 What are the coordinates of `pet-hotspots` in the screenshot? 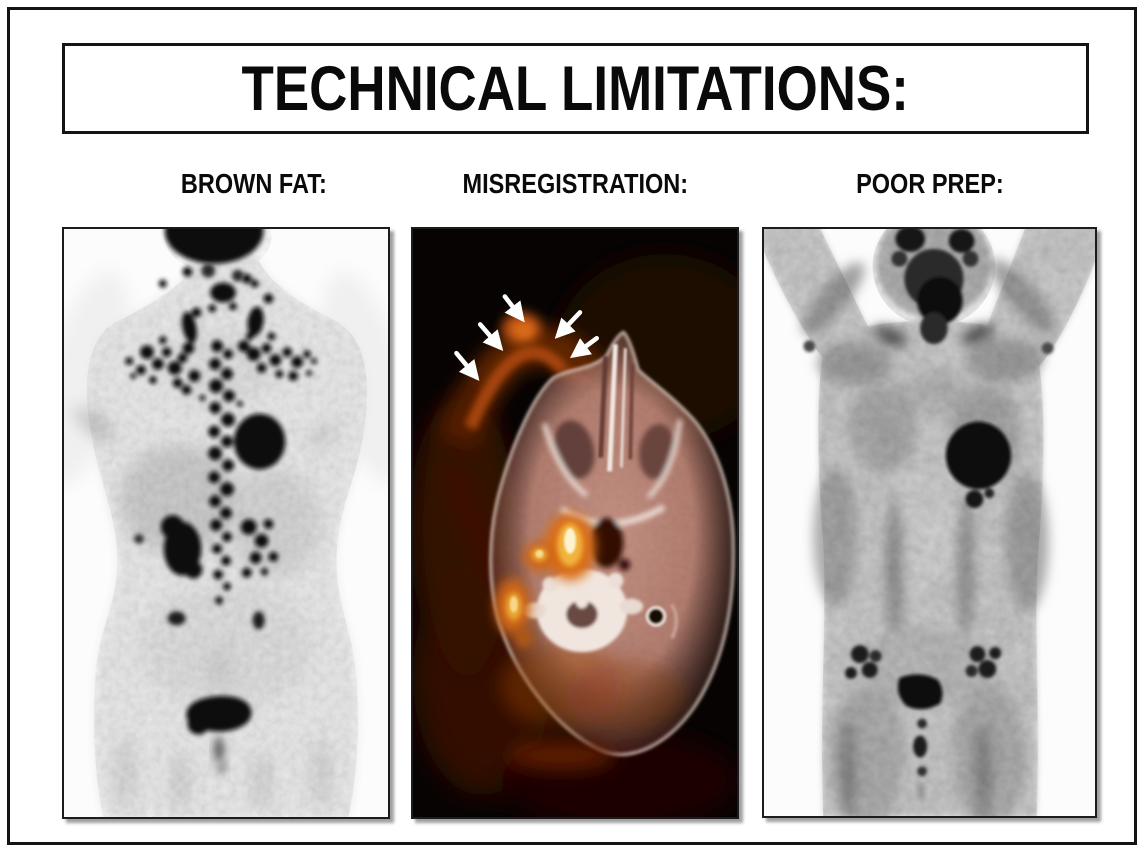 It's located at (545, 581).